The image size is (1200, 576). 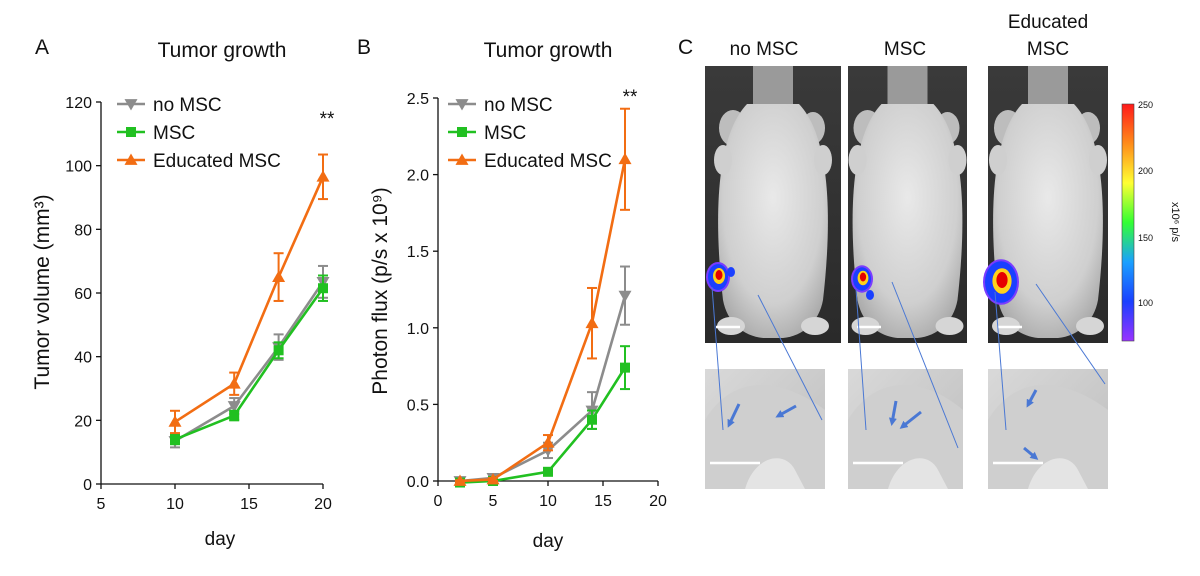 I want to click on luminescence-core, so click(x=1002, y=280).